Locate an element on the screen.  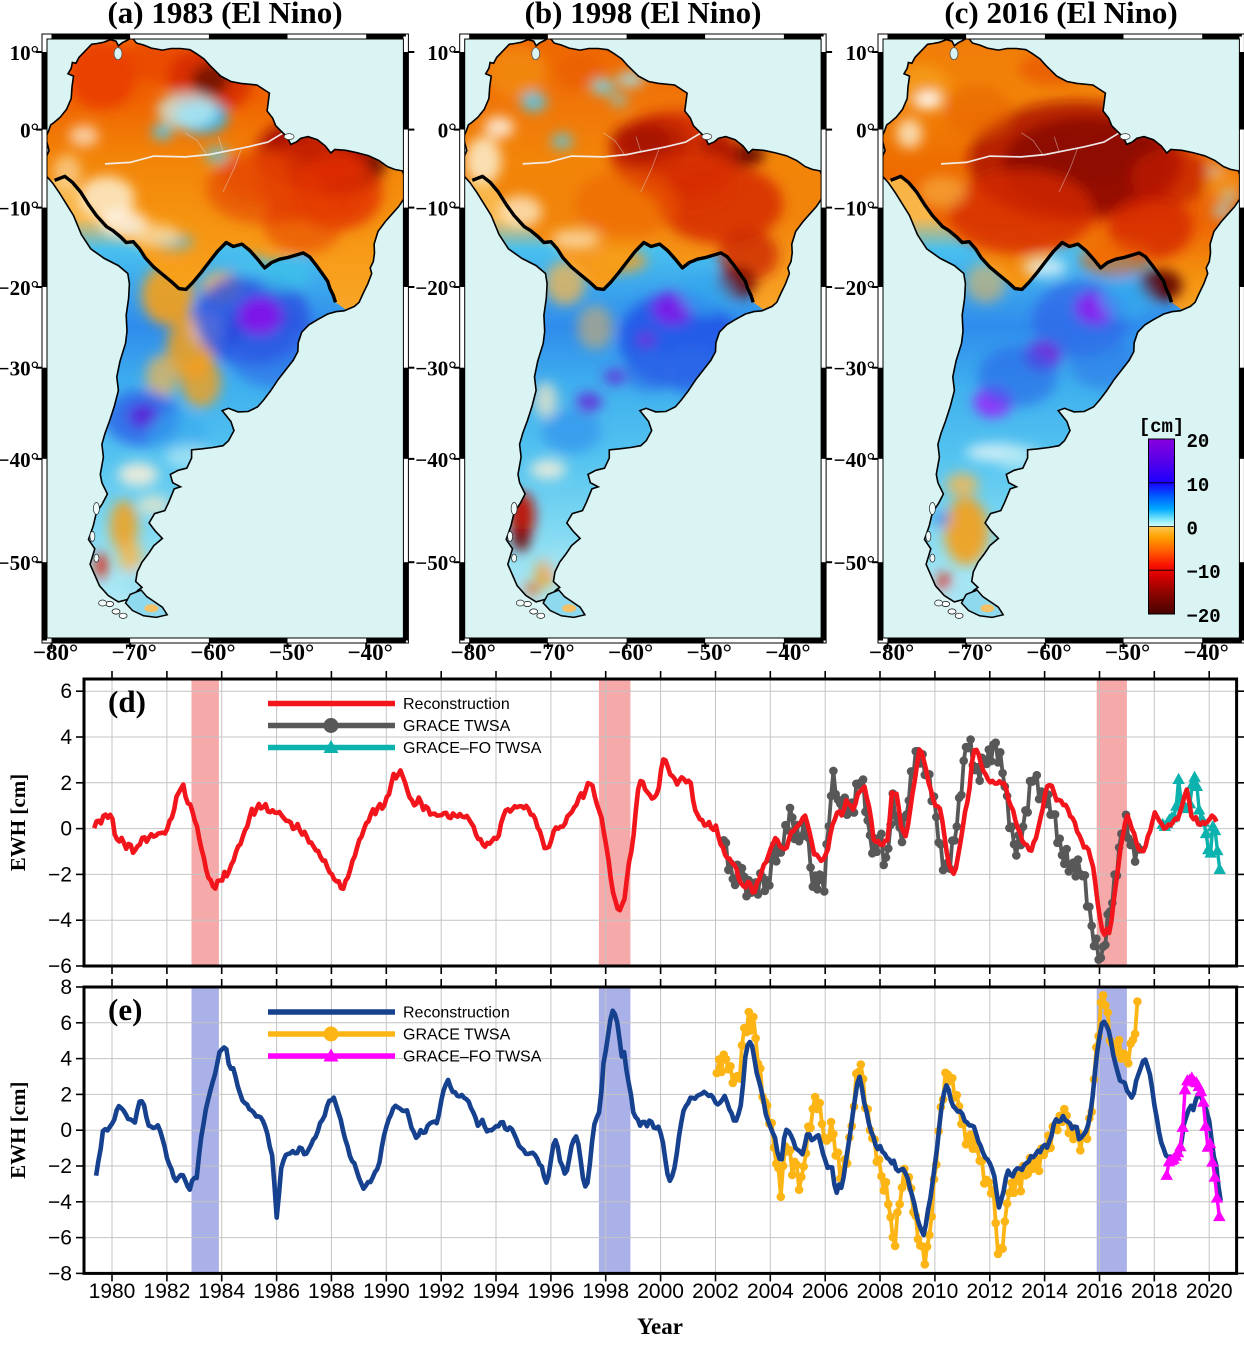
svg-text: 1986 is located at coordinates (276, 1291).